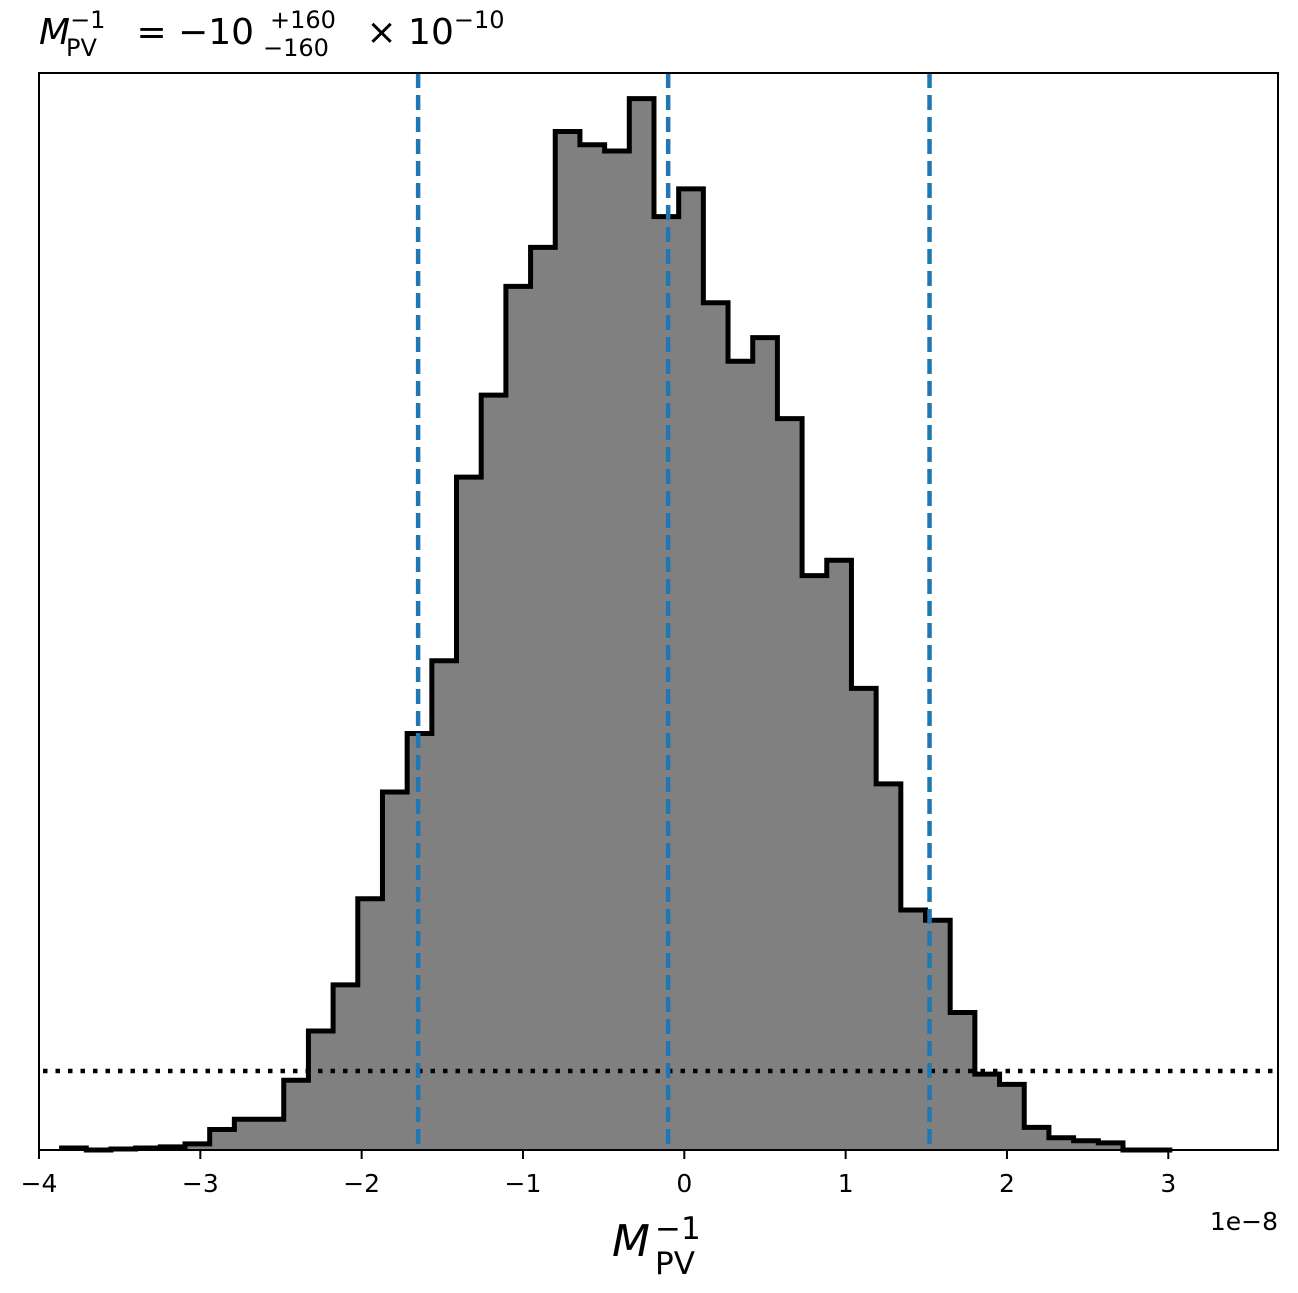 The height and width of the screenshot is (1293, 1298). I want to click on chart-title: M−1 PV = −10 +160 −160 × 10−10, so click(272, 34).